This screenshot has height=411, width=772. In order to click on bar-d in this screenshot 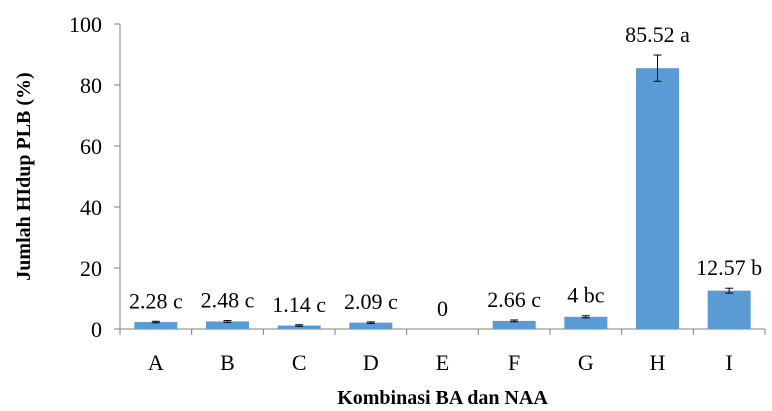, I will do `click(371, 325)`.